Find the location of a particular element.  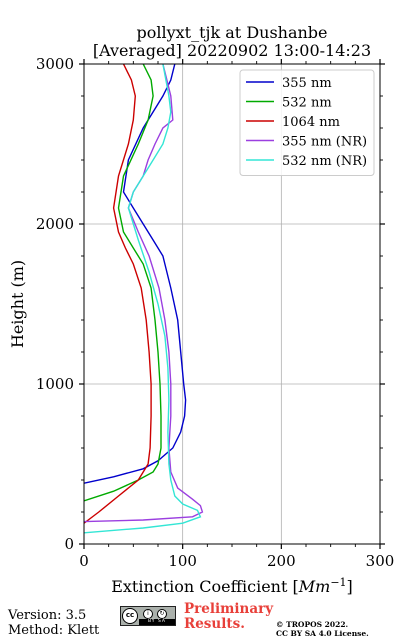

y-tick-label: 0 is located at coordinates (69, 544).